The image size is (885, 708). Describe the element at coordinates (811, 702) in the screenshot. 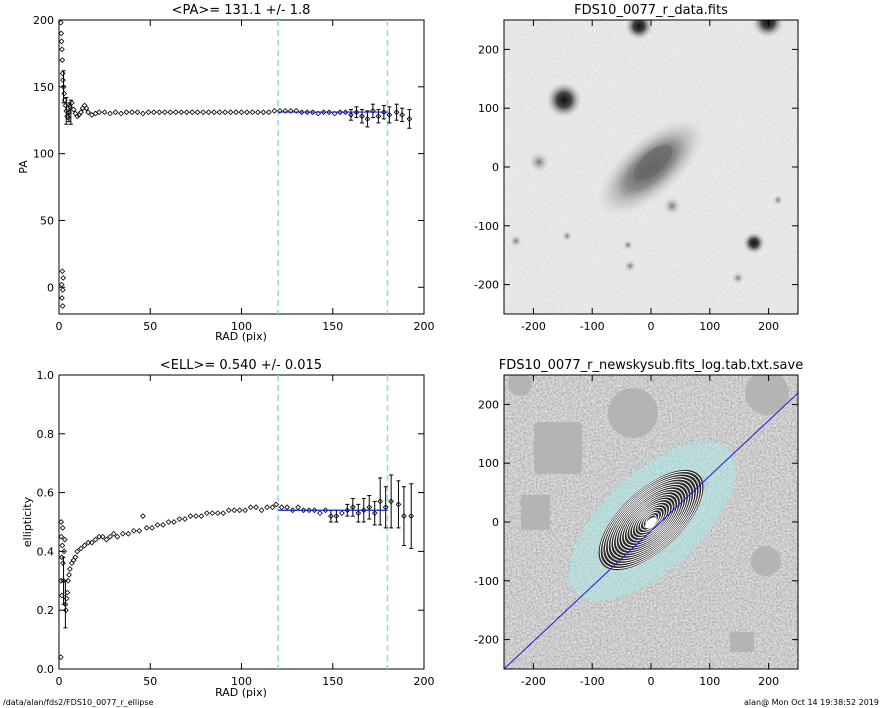

I see `footer-timestamp: alan@ Mon Oct 14 19:38:52 2019` at that location.